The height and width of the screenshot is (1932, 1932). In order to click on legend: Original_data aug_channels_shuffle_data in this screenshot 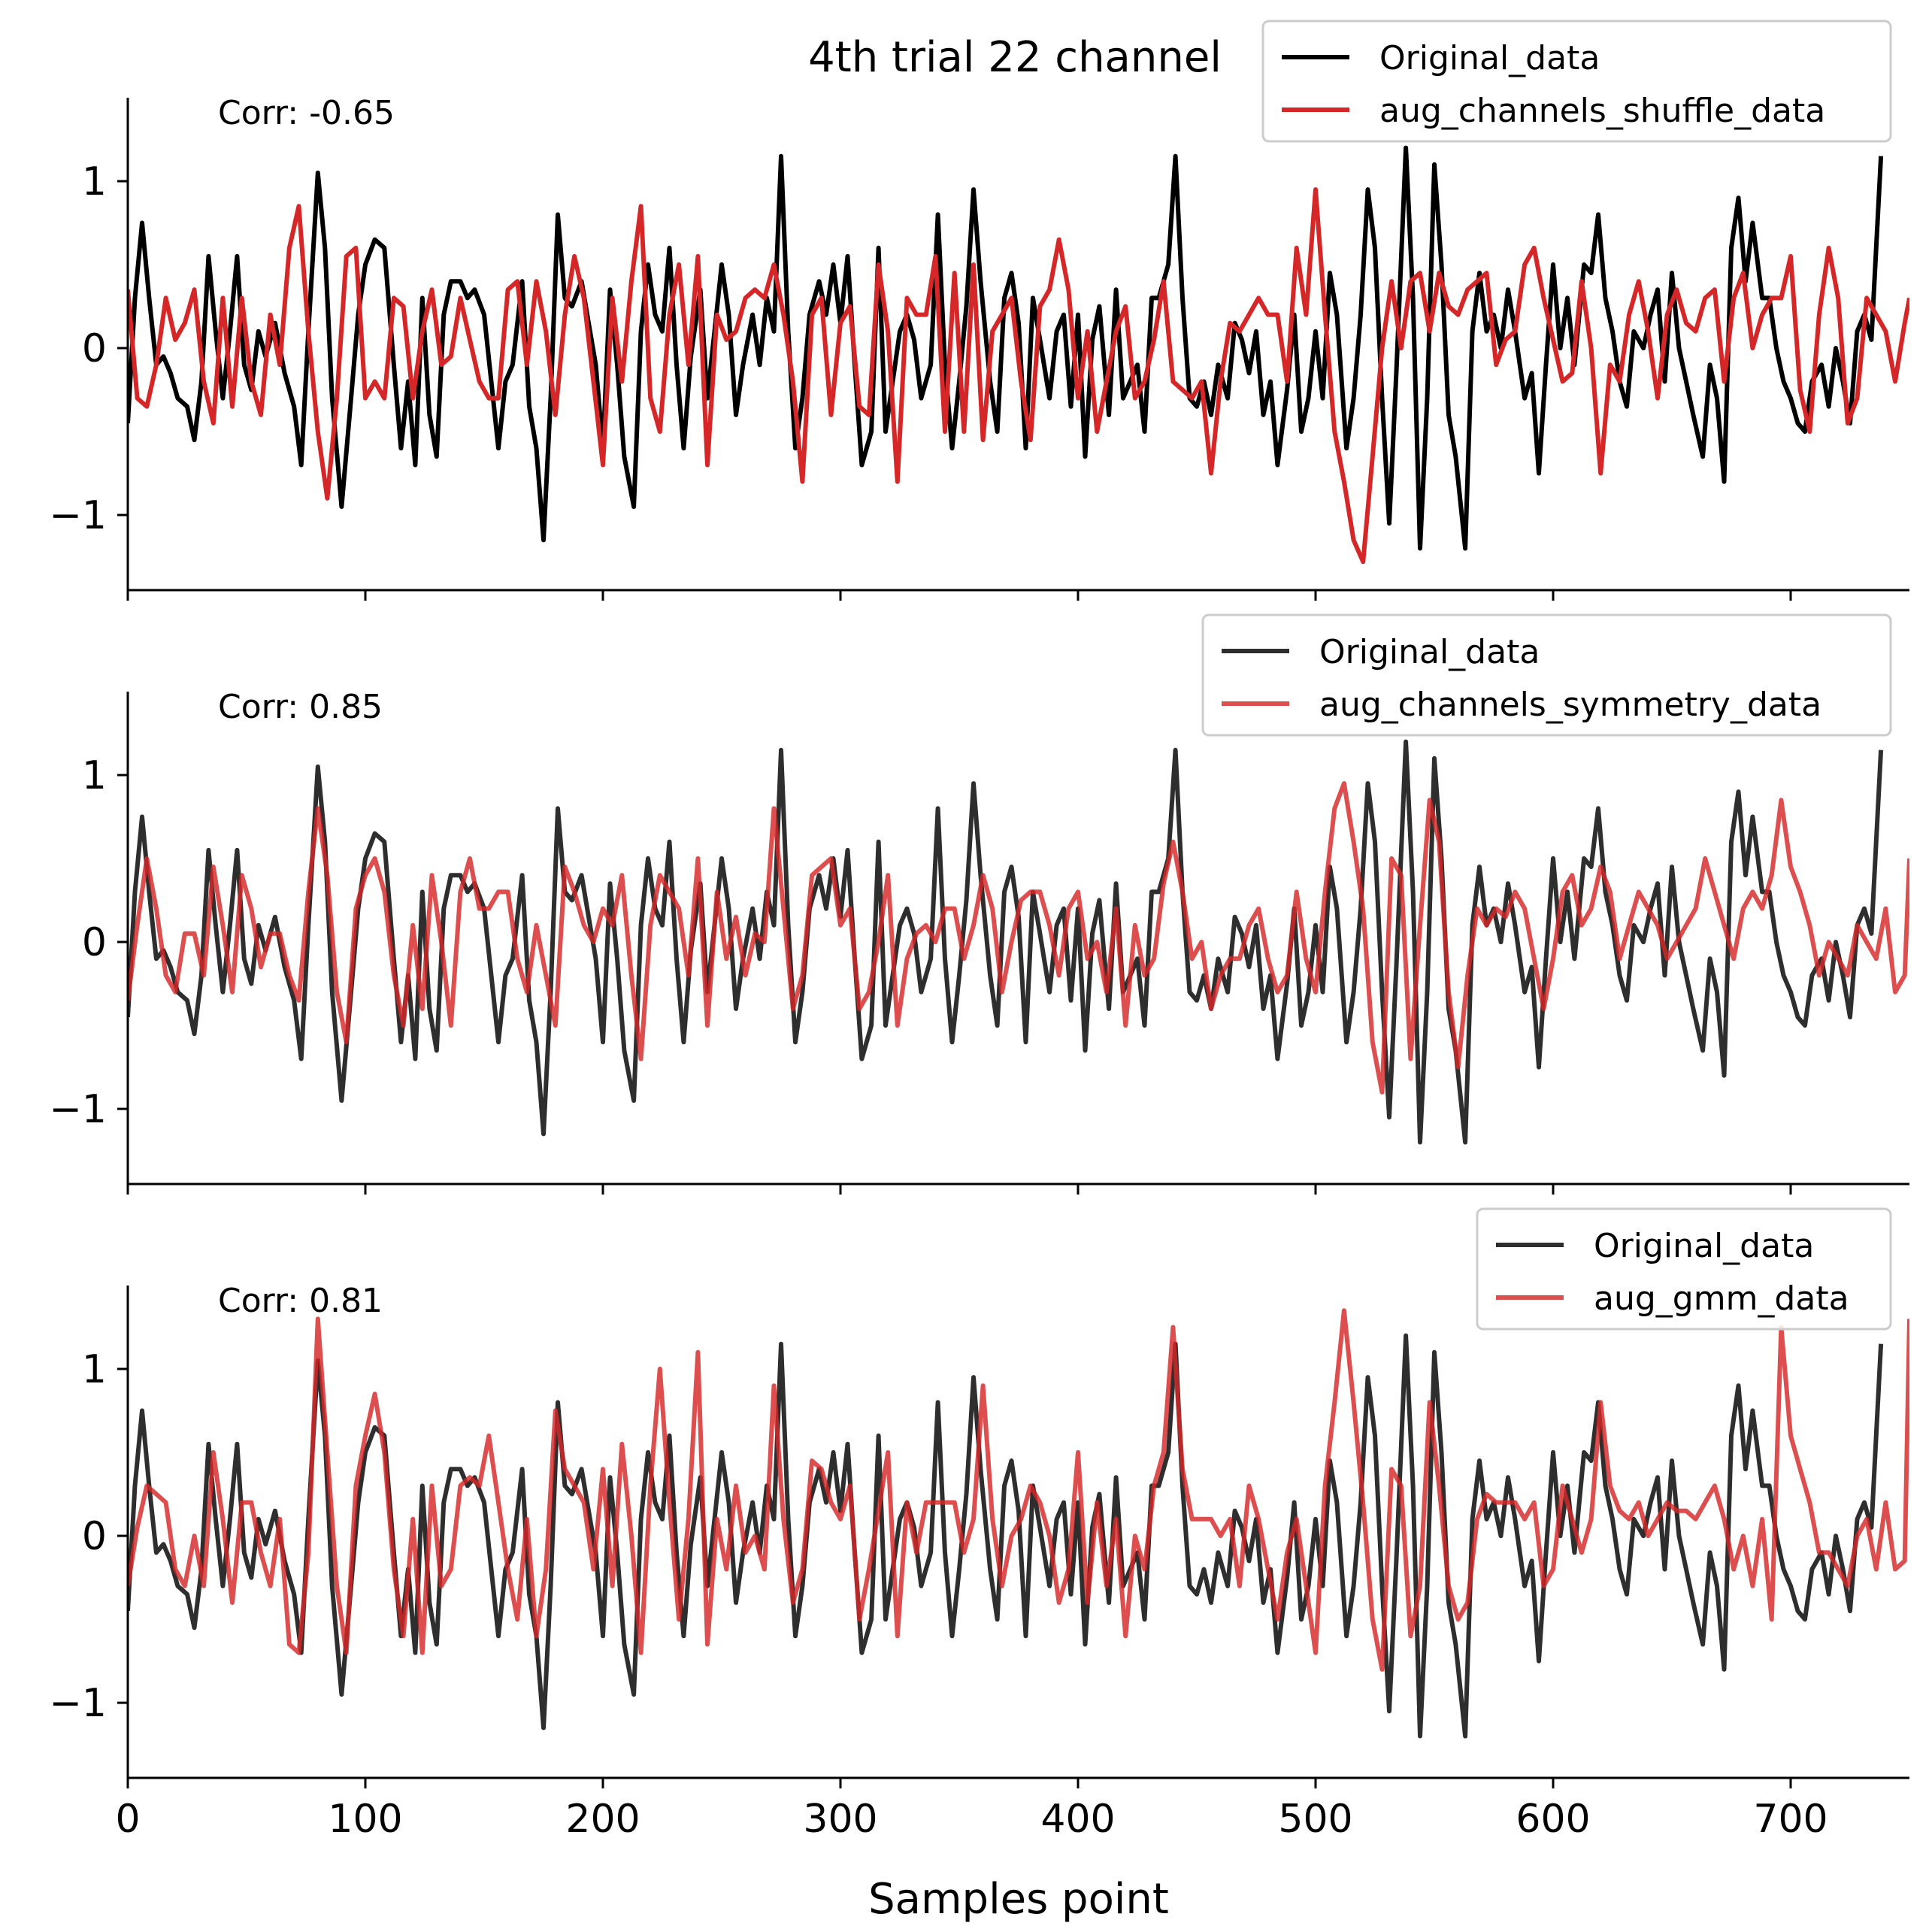, I will do `click(1576, 81)`.